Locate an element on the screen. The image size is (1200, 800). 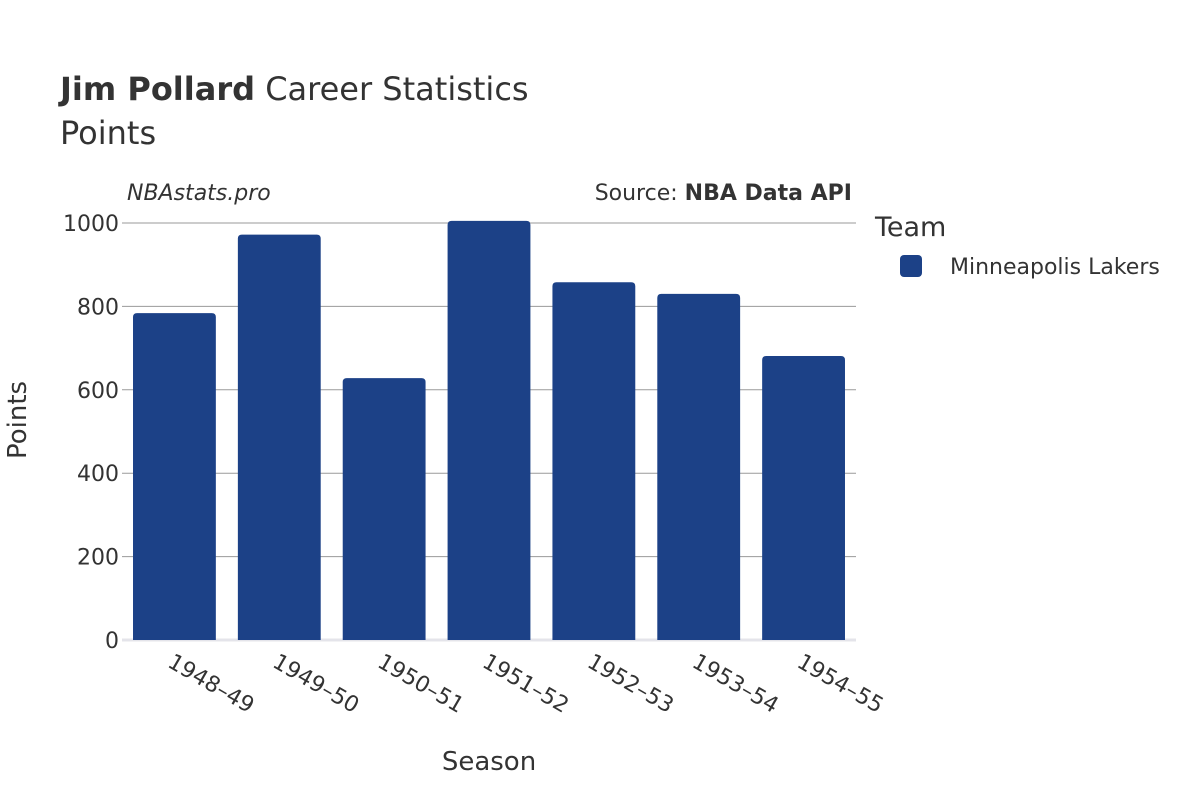
x-tick-label: 1949–50 is located at coordinates (315, 684).